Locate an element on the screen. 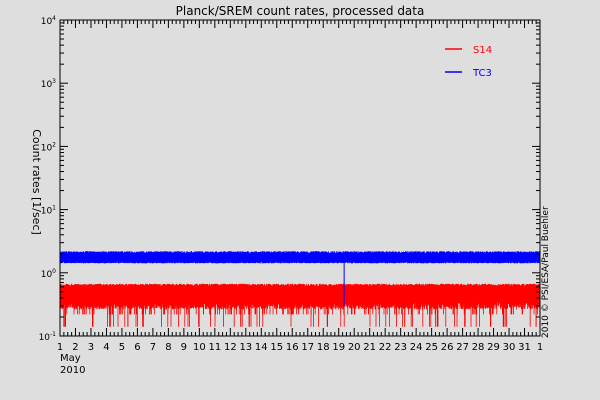 This screenshot has height=400, width=600. x-tick-label: 4 is located at coordinates (106, 347).